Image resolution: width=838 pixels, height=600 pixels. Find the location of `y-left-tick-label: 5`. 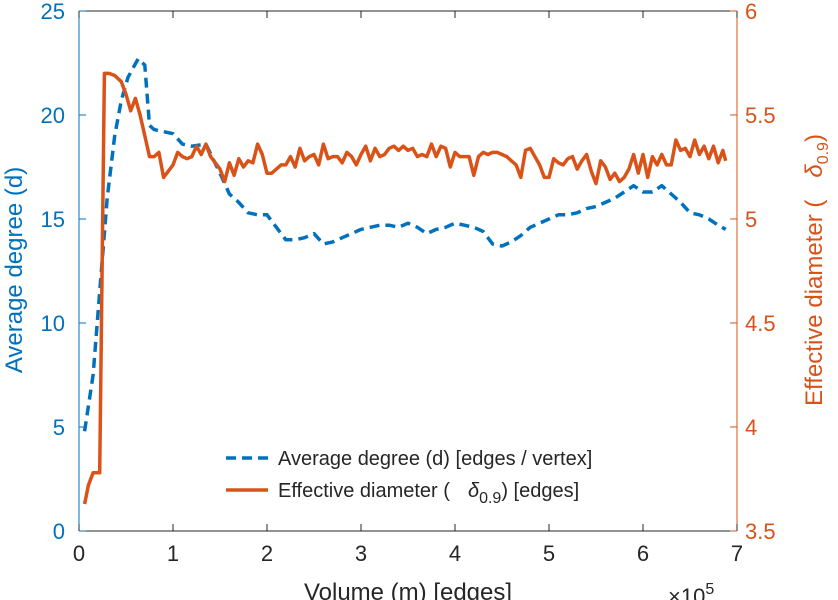

y-left-tick-label: 5 is located at coordinates (59, 427).